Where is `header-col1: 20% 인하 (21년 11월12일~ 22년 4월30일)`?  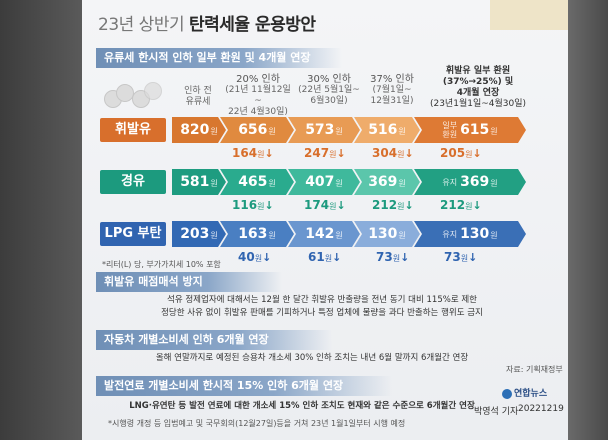
header-col1: 20% 인하 (21년 11월12일~ 22년 4월30일) is located at coordinates (258, 96).